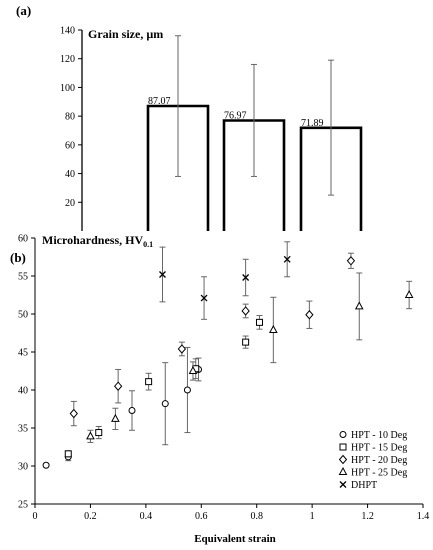  Describe the element at coordinates (23, 277) in the screenshot. I see `y-tick-label: 55` at that location.